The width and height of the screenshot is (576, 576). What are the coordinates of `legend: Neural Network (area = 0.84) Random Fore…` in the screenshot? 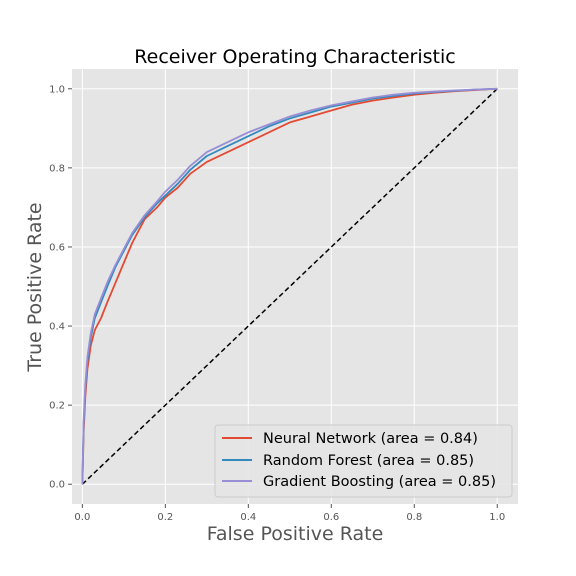 It's located at (363, 461).